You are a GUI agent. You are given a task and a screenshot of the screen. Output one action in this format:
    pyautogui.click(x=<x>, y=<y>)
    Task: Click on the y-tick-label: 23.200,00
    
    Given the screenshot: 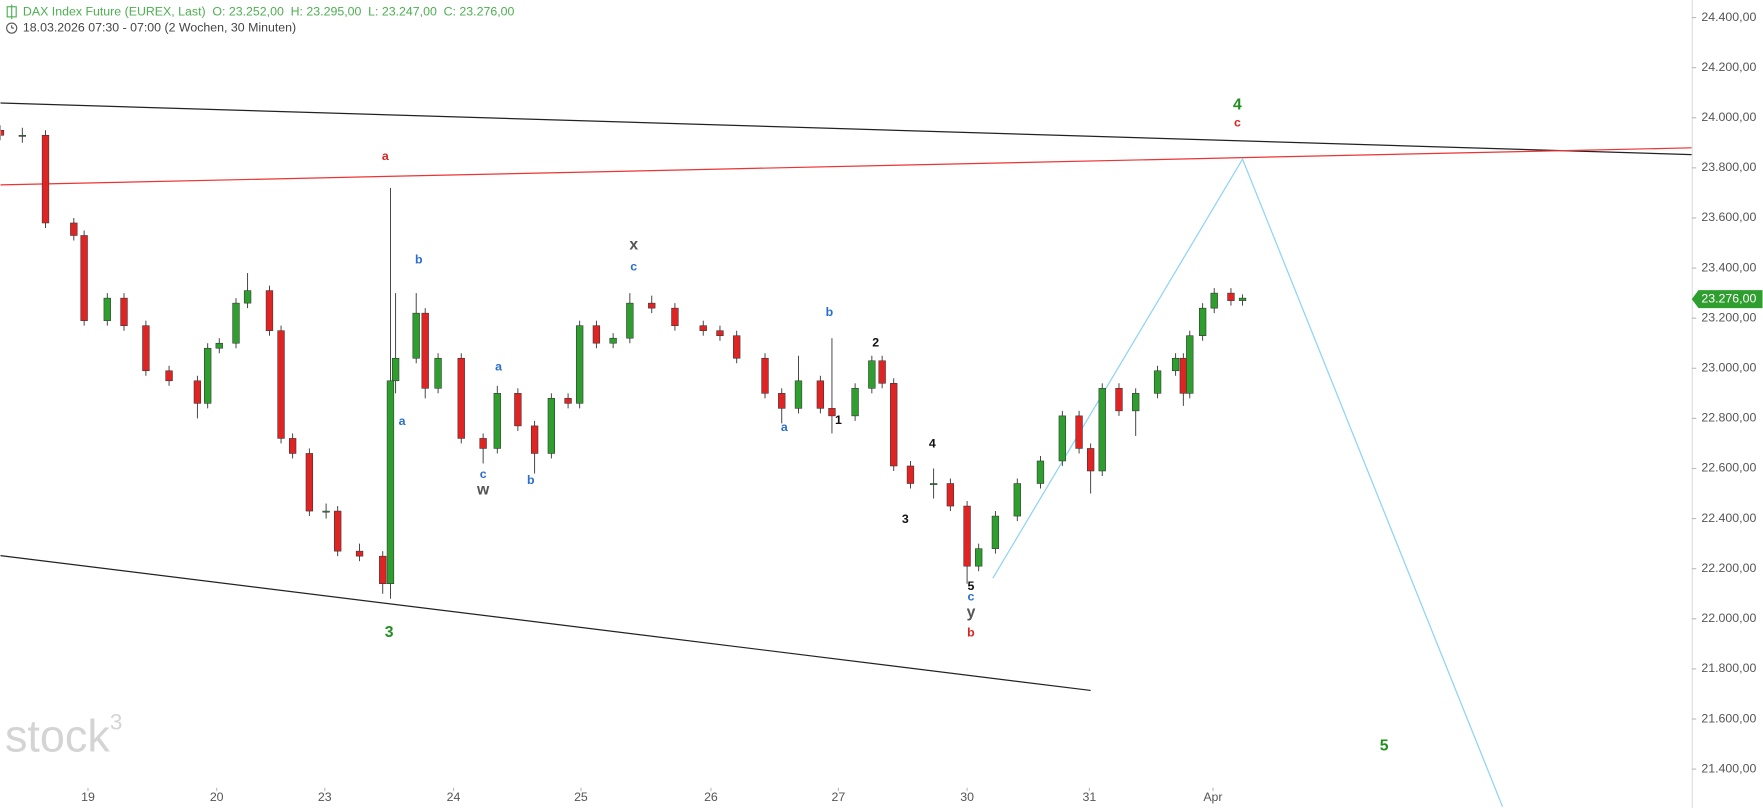 What is the action you would take?
    pyautogui.click(x=1728, y=317)
    